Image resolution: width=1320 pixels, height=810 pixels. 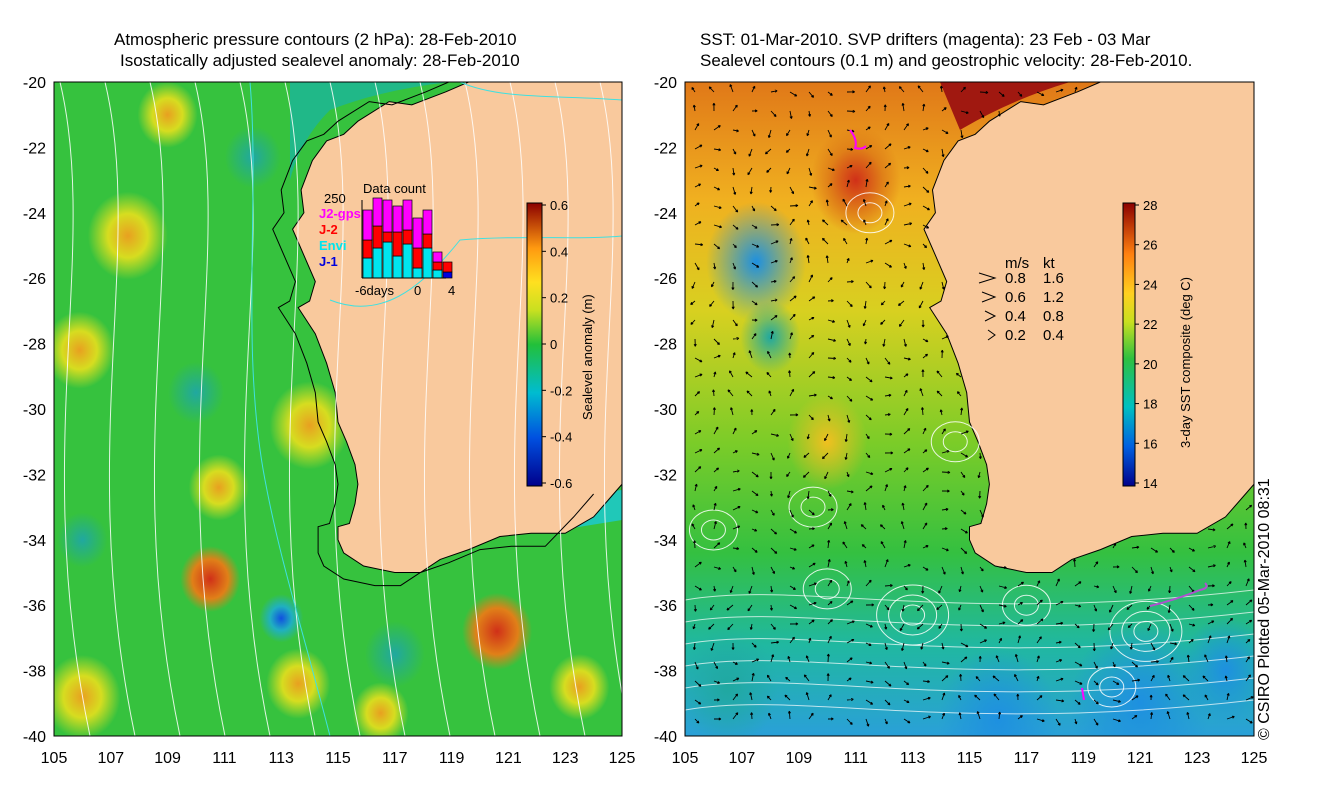 I want to click on svp-drifter-track, so click(x=1083, y=694).